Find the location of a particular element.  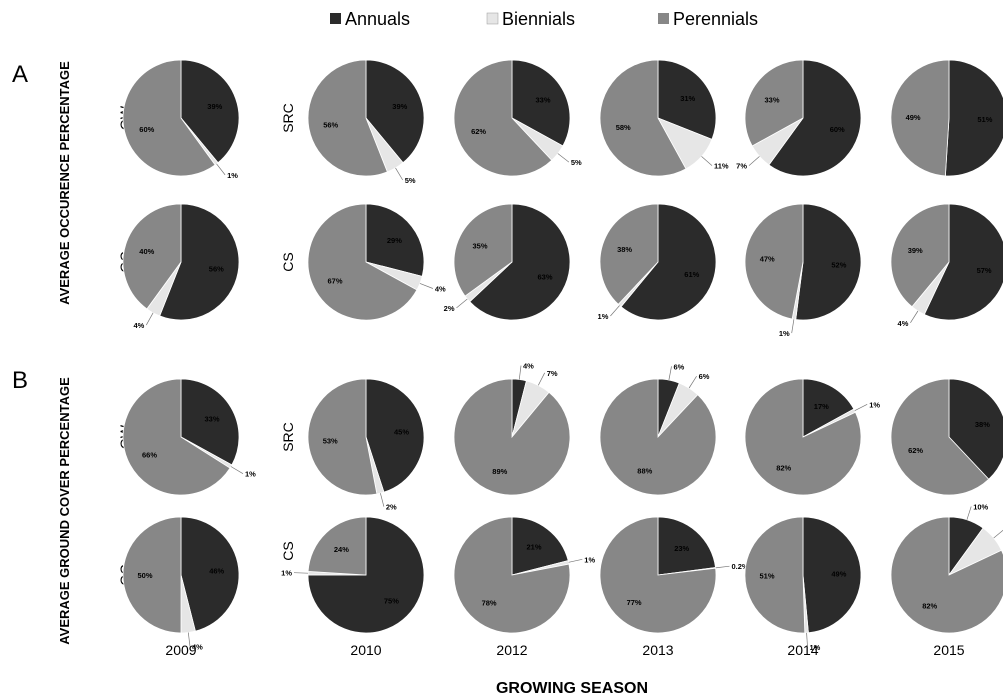

pie-b-src-2015-perennials-slice is located at coordinates (940, 437).